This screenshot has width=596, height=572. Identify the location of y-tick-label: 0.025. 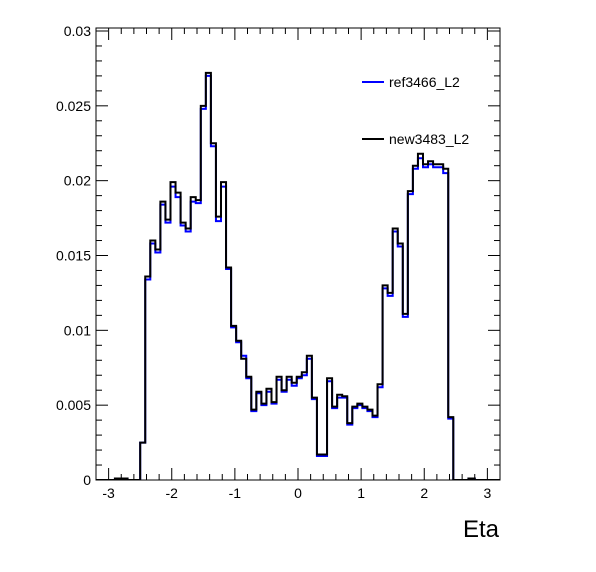
(73, 106).